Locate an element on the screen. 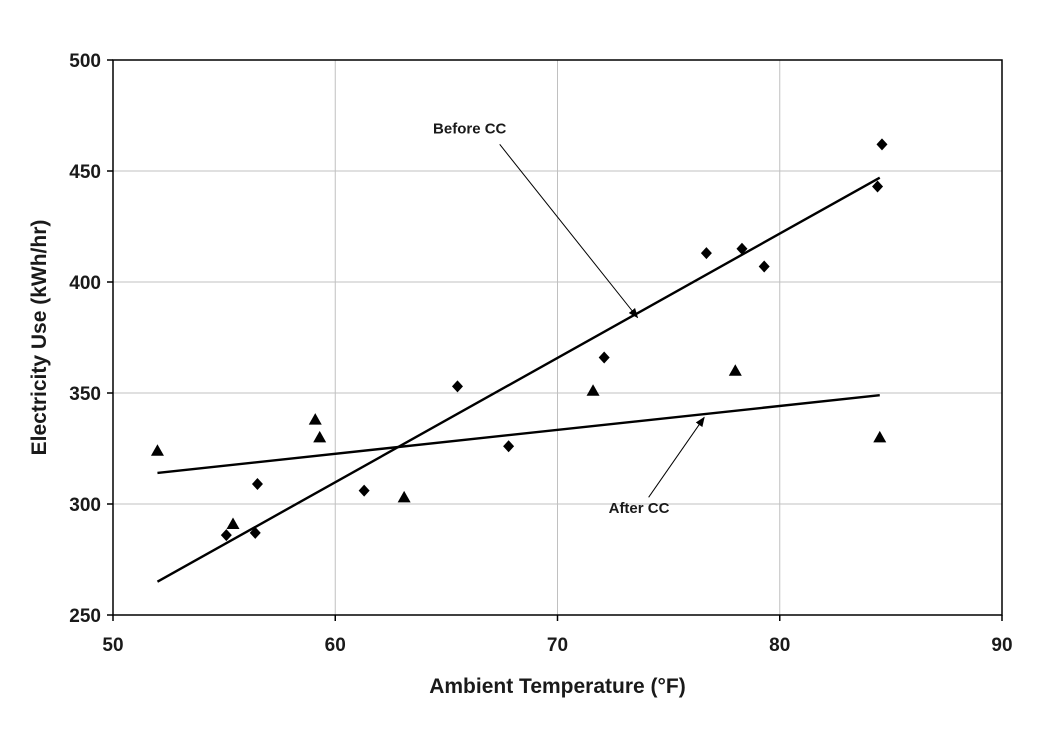  y-tick-label: 350 is located at coordinates (85, 394).